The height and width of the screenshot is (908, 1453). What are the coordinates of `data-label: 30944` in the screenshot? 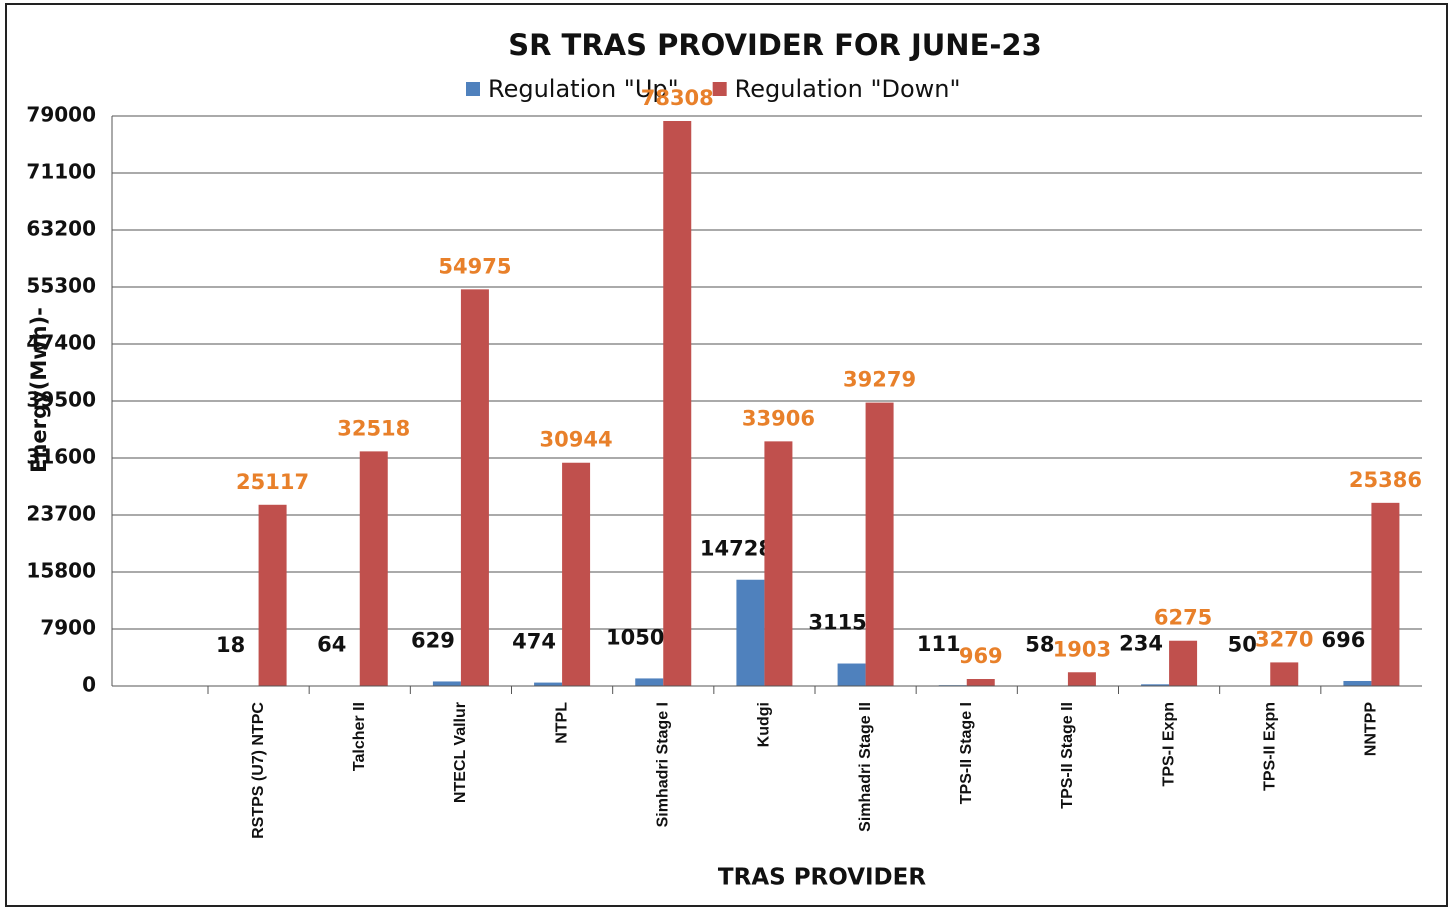 It's located at (576, 440).